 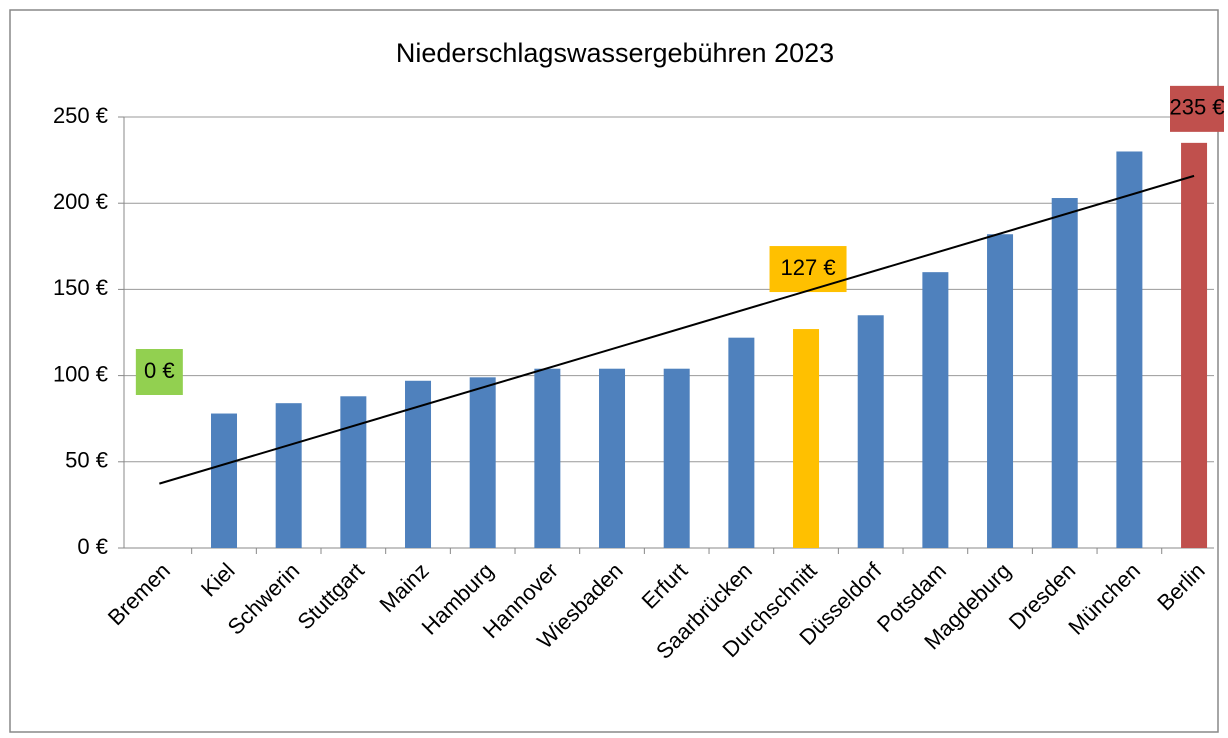 What do you see at coordinates (80, 201) in the screenshot?
I see `y-tick-label: 200 €` at bounding box center [80, 201].